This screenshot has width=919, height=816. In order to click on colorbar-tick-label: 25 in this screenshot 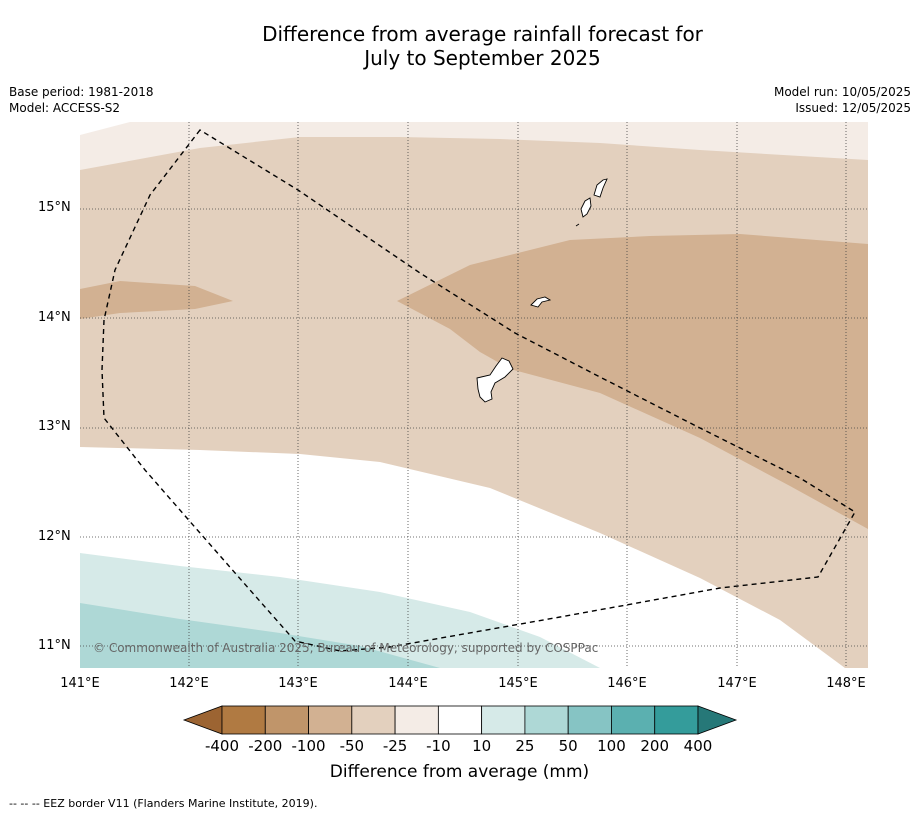, I will do `click(525, 746)`.